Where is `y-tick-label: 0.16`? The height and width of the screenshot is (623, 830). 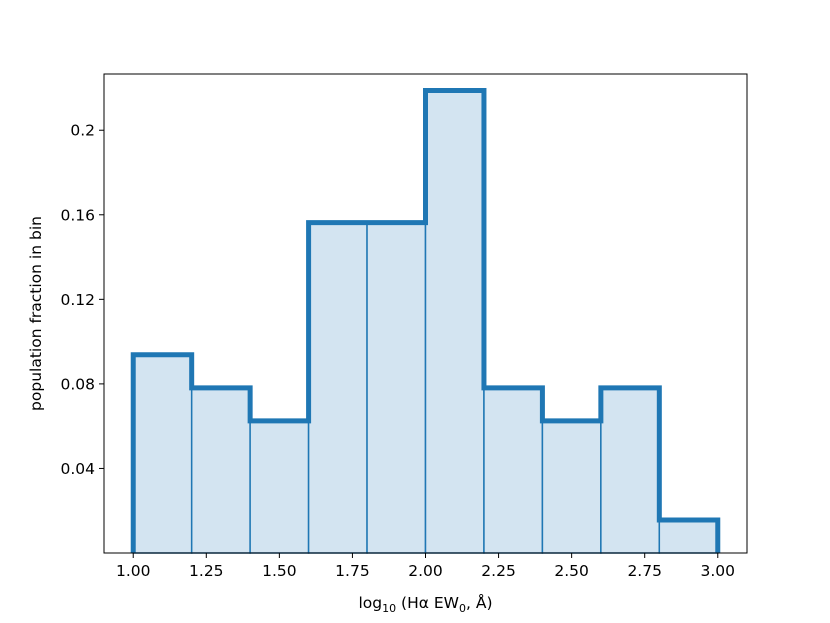
y-tick-label: 0.16 is located at coordinates (77, 215).